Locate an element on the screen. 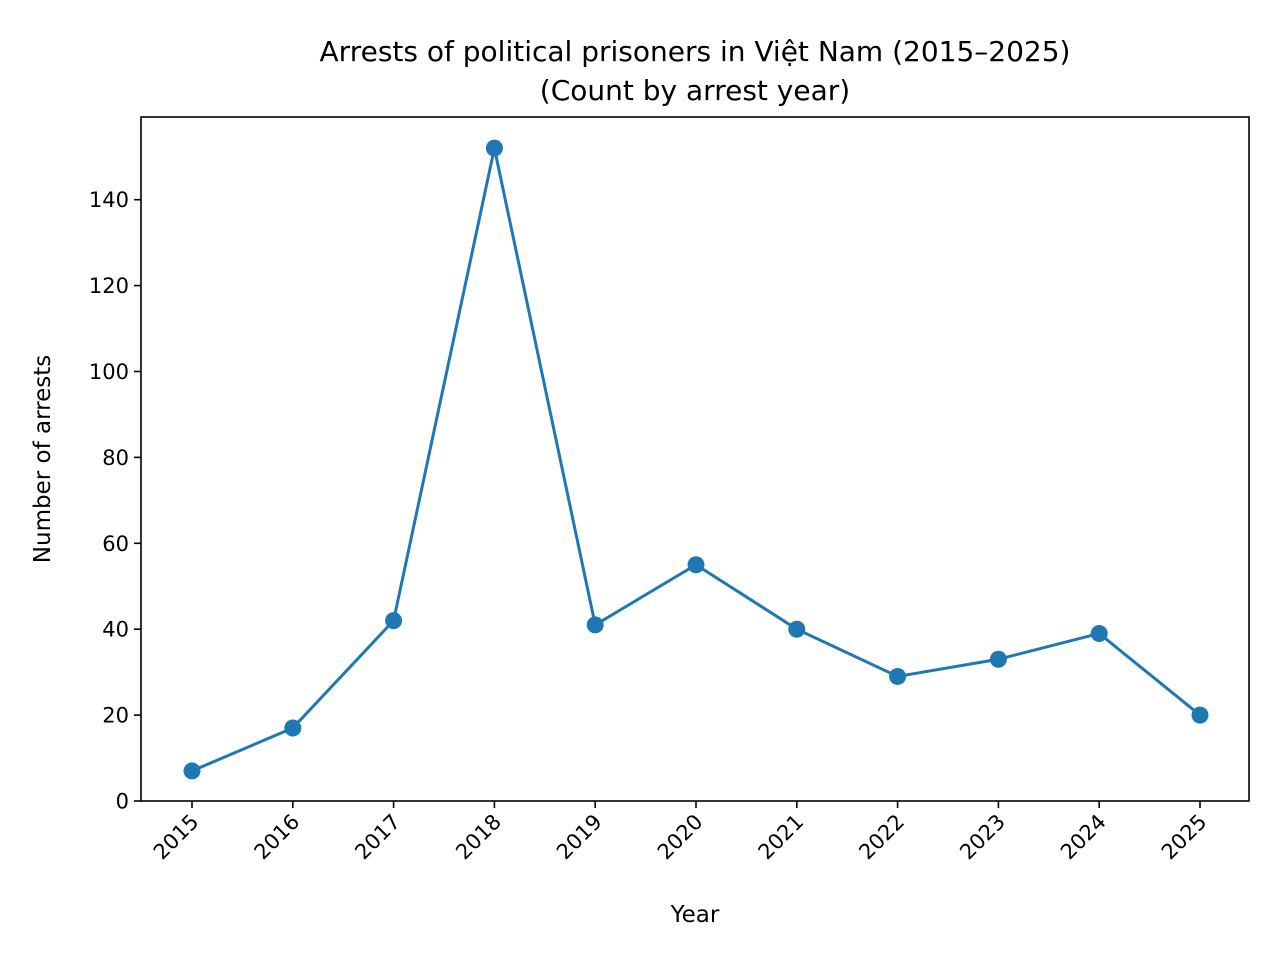 This screenshot has height=960, width=1280. data-point-2018 is located at coordinates (494, 148).